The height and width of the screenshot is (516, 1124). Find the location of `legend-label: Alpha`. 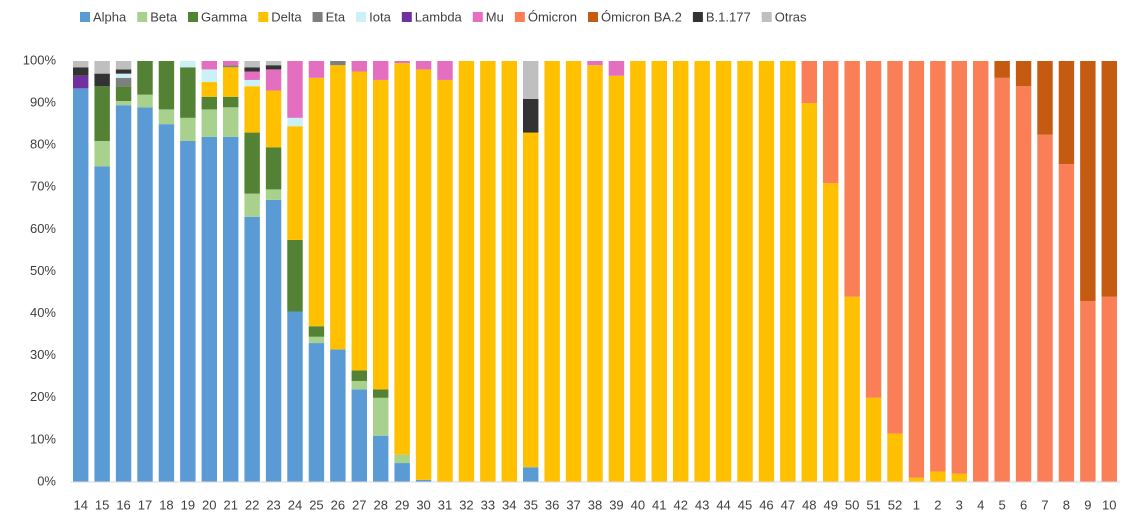

legend-label: Alpha is located at coordinates (110, 16).